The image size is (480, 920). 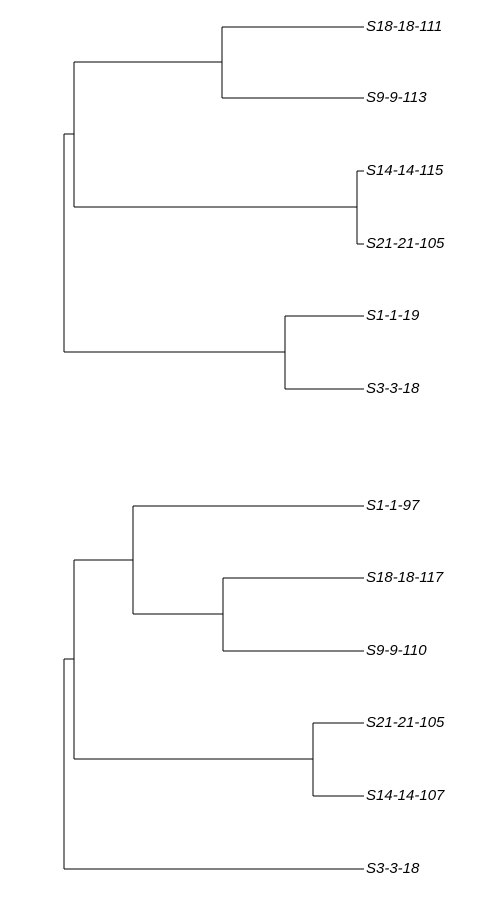 What do you see at coordinates (396, 97) in the screenshot?
I see `leaf-label: S9-9-113` at bounding box center [396, 97].